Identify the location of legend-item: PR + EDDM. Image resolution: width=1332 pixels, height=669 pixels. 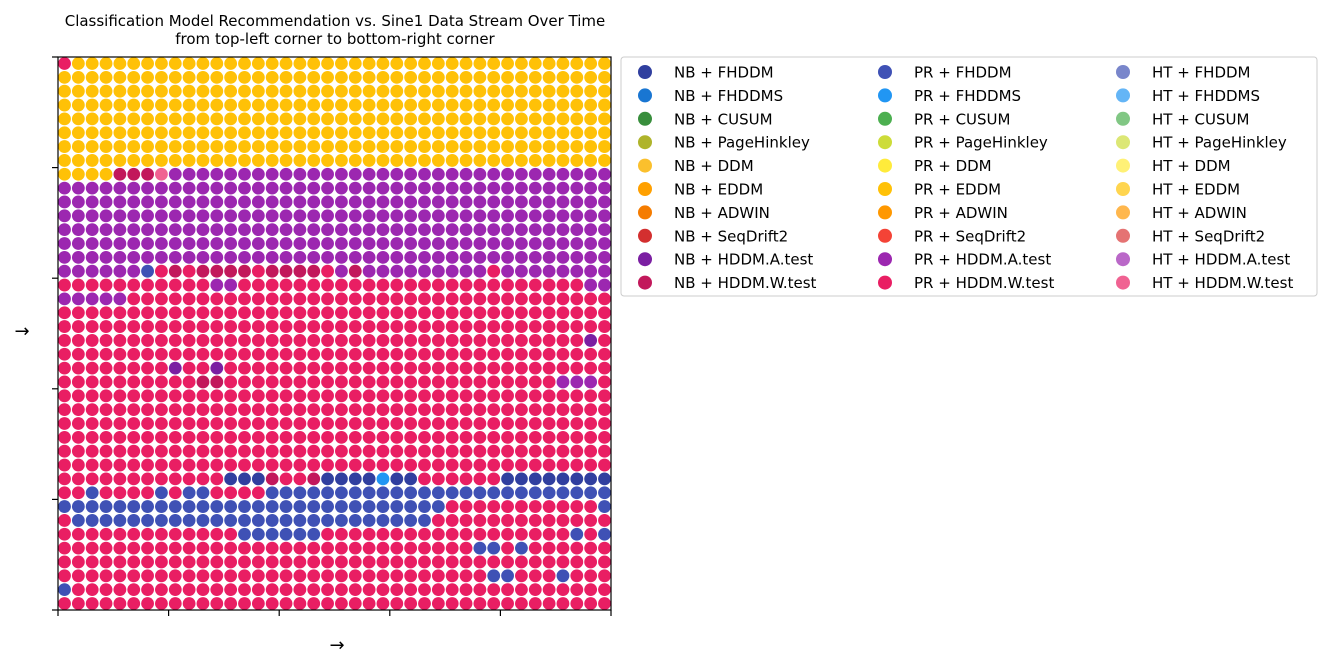
(939, 190).